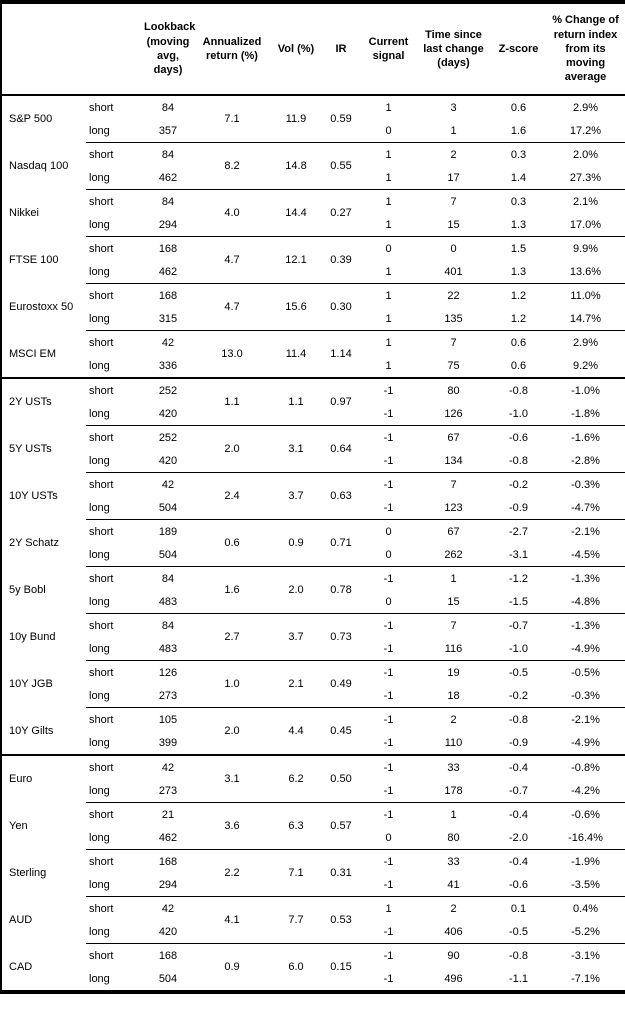  What do you see at coordinates (168, 884) in the screenshot?
I see `lookback-value: 294` at bounding box center [168, 884].